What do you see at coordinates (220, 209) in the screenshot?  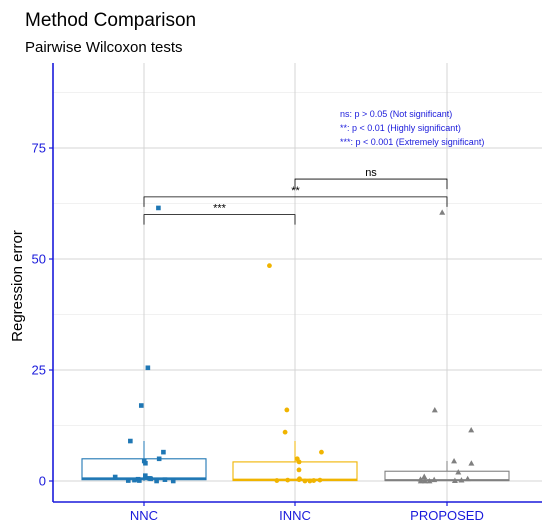 I see `significance-label: ***` at bounding box center [220, 209].